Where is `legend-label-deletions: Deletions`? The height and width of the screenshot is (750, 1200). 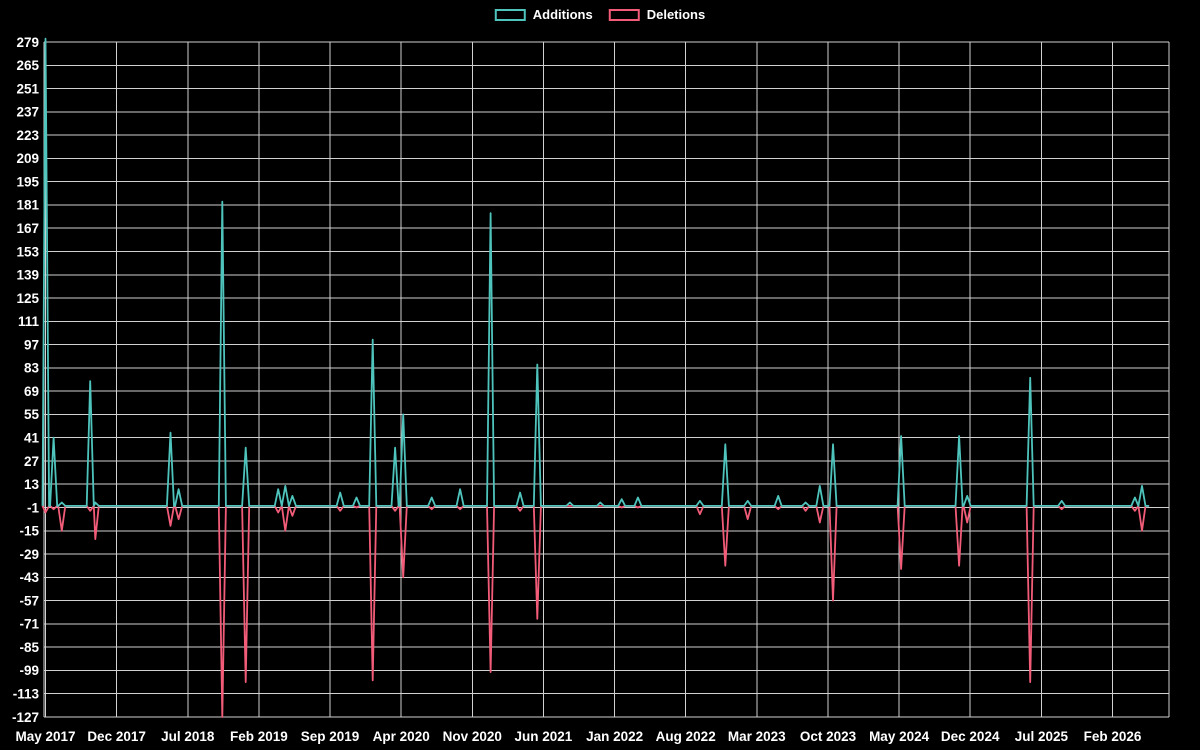 legend-label-deletions: Deletions is located at coordinates (676, 14).